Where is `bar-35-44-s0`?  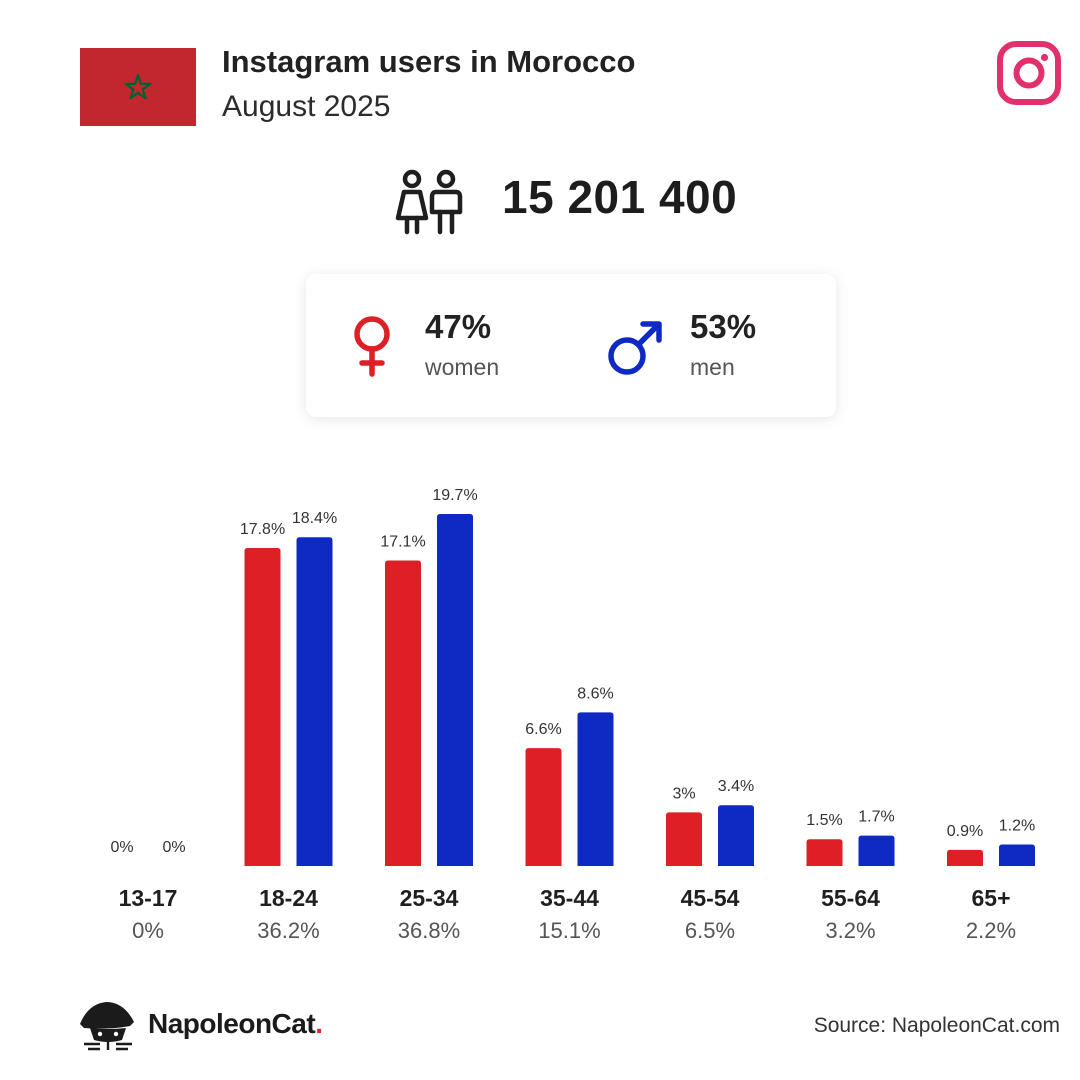
bar-35-44-s0 is located at coordinates (543, 807).